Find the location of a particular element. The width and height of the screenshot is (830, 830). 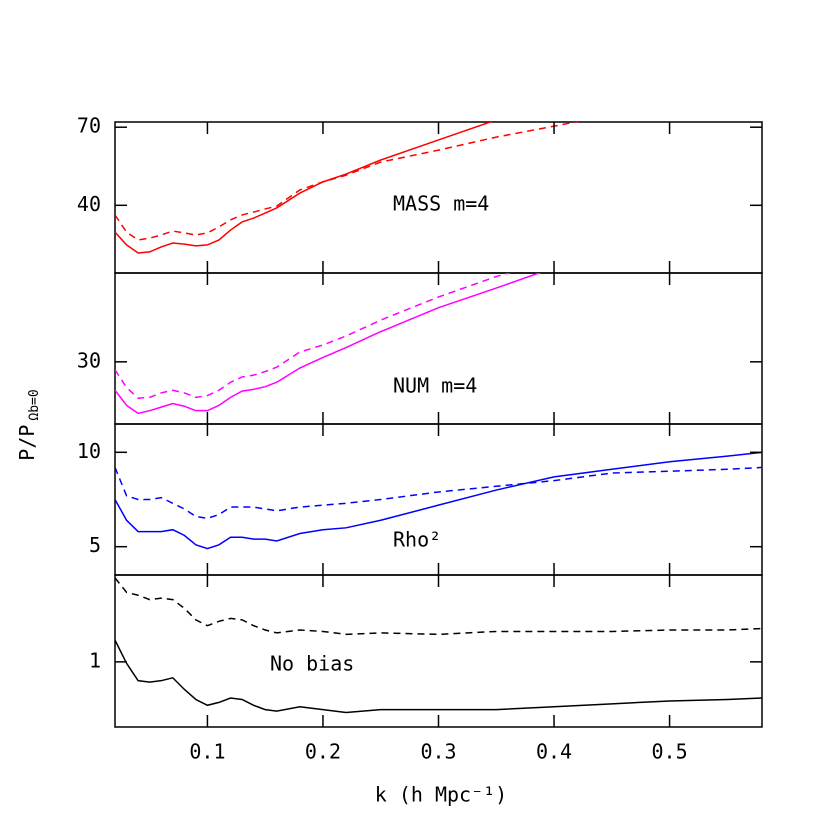

y-axis-label: P/P Ωb=0 is located at coordinates (28, 424).